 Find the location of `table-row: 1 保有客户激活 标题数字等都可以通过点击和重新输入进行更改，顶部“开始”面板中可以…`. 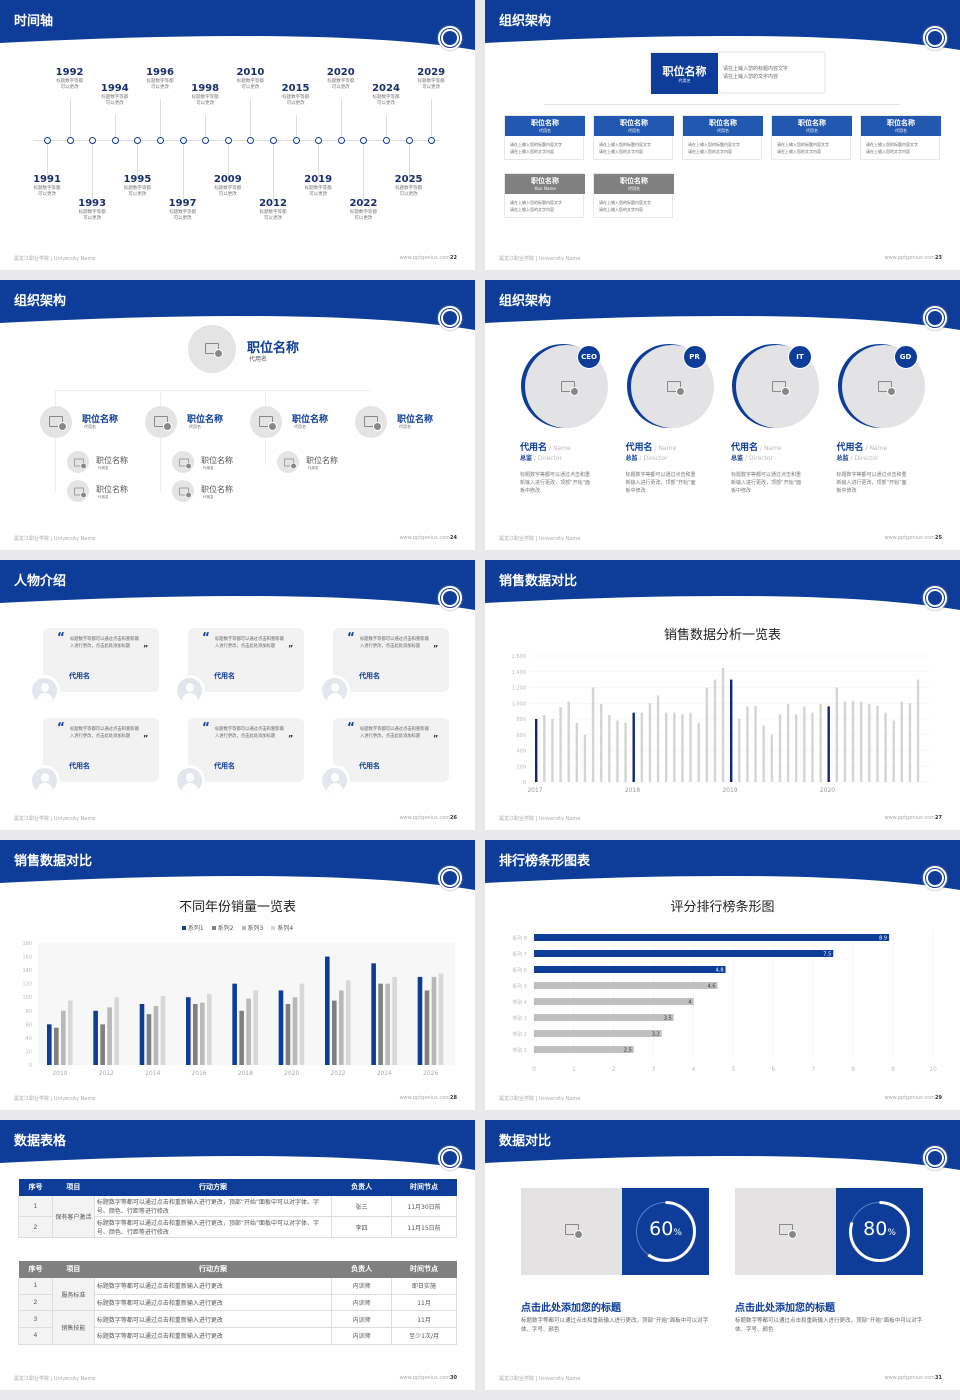

table-row: 1 保有客户激活 标题数字等都可以通过点击和重新输入进行更改，顶部“开始”面板中可以… is located at coordinates (237, 1216).